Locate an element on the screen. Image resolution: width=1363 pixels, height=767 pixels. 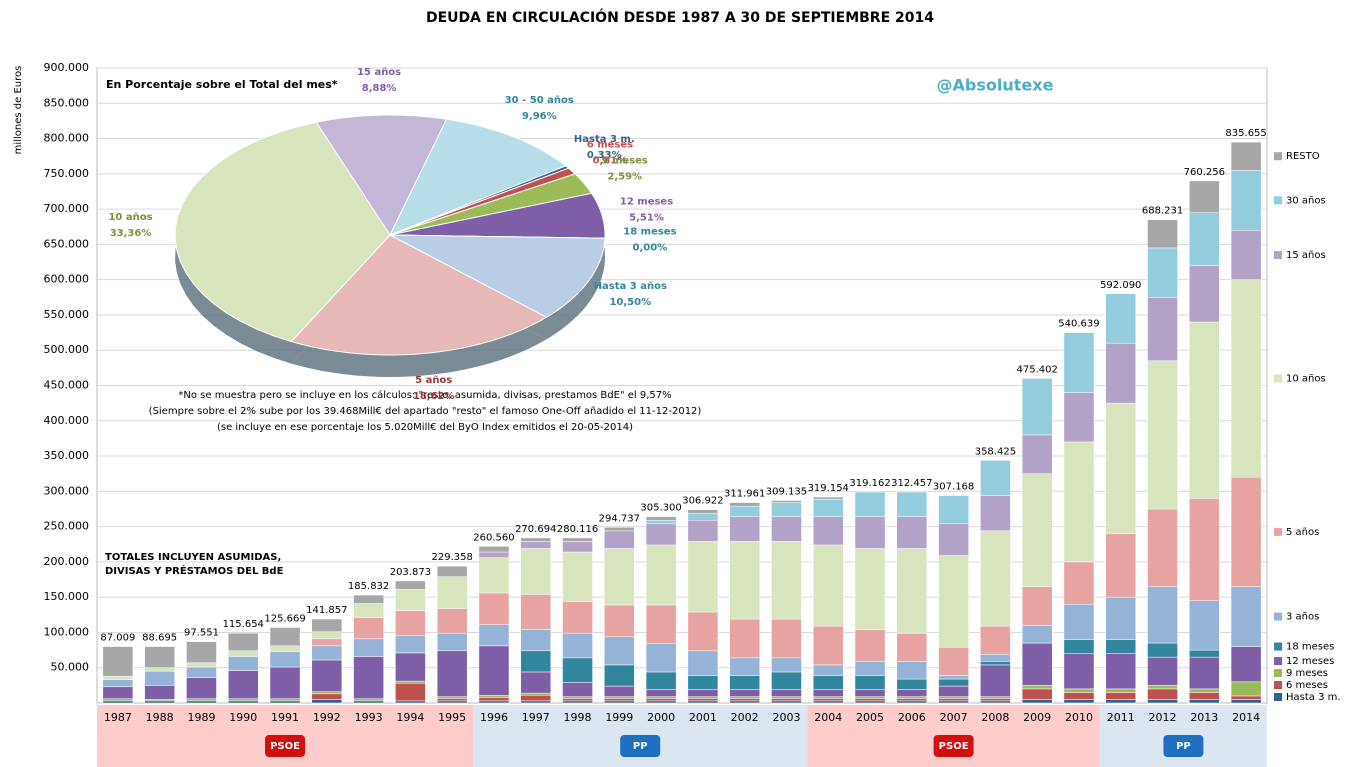
x-tick-label: 1997 is located at coordinates (536, 717).